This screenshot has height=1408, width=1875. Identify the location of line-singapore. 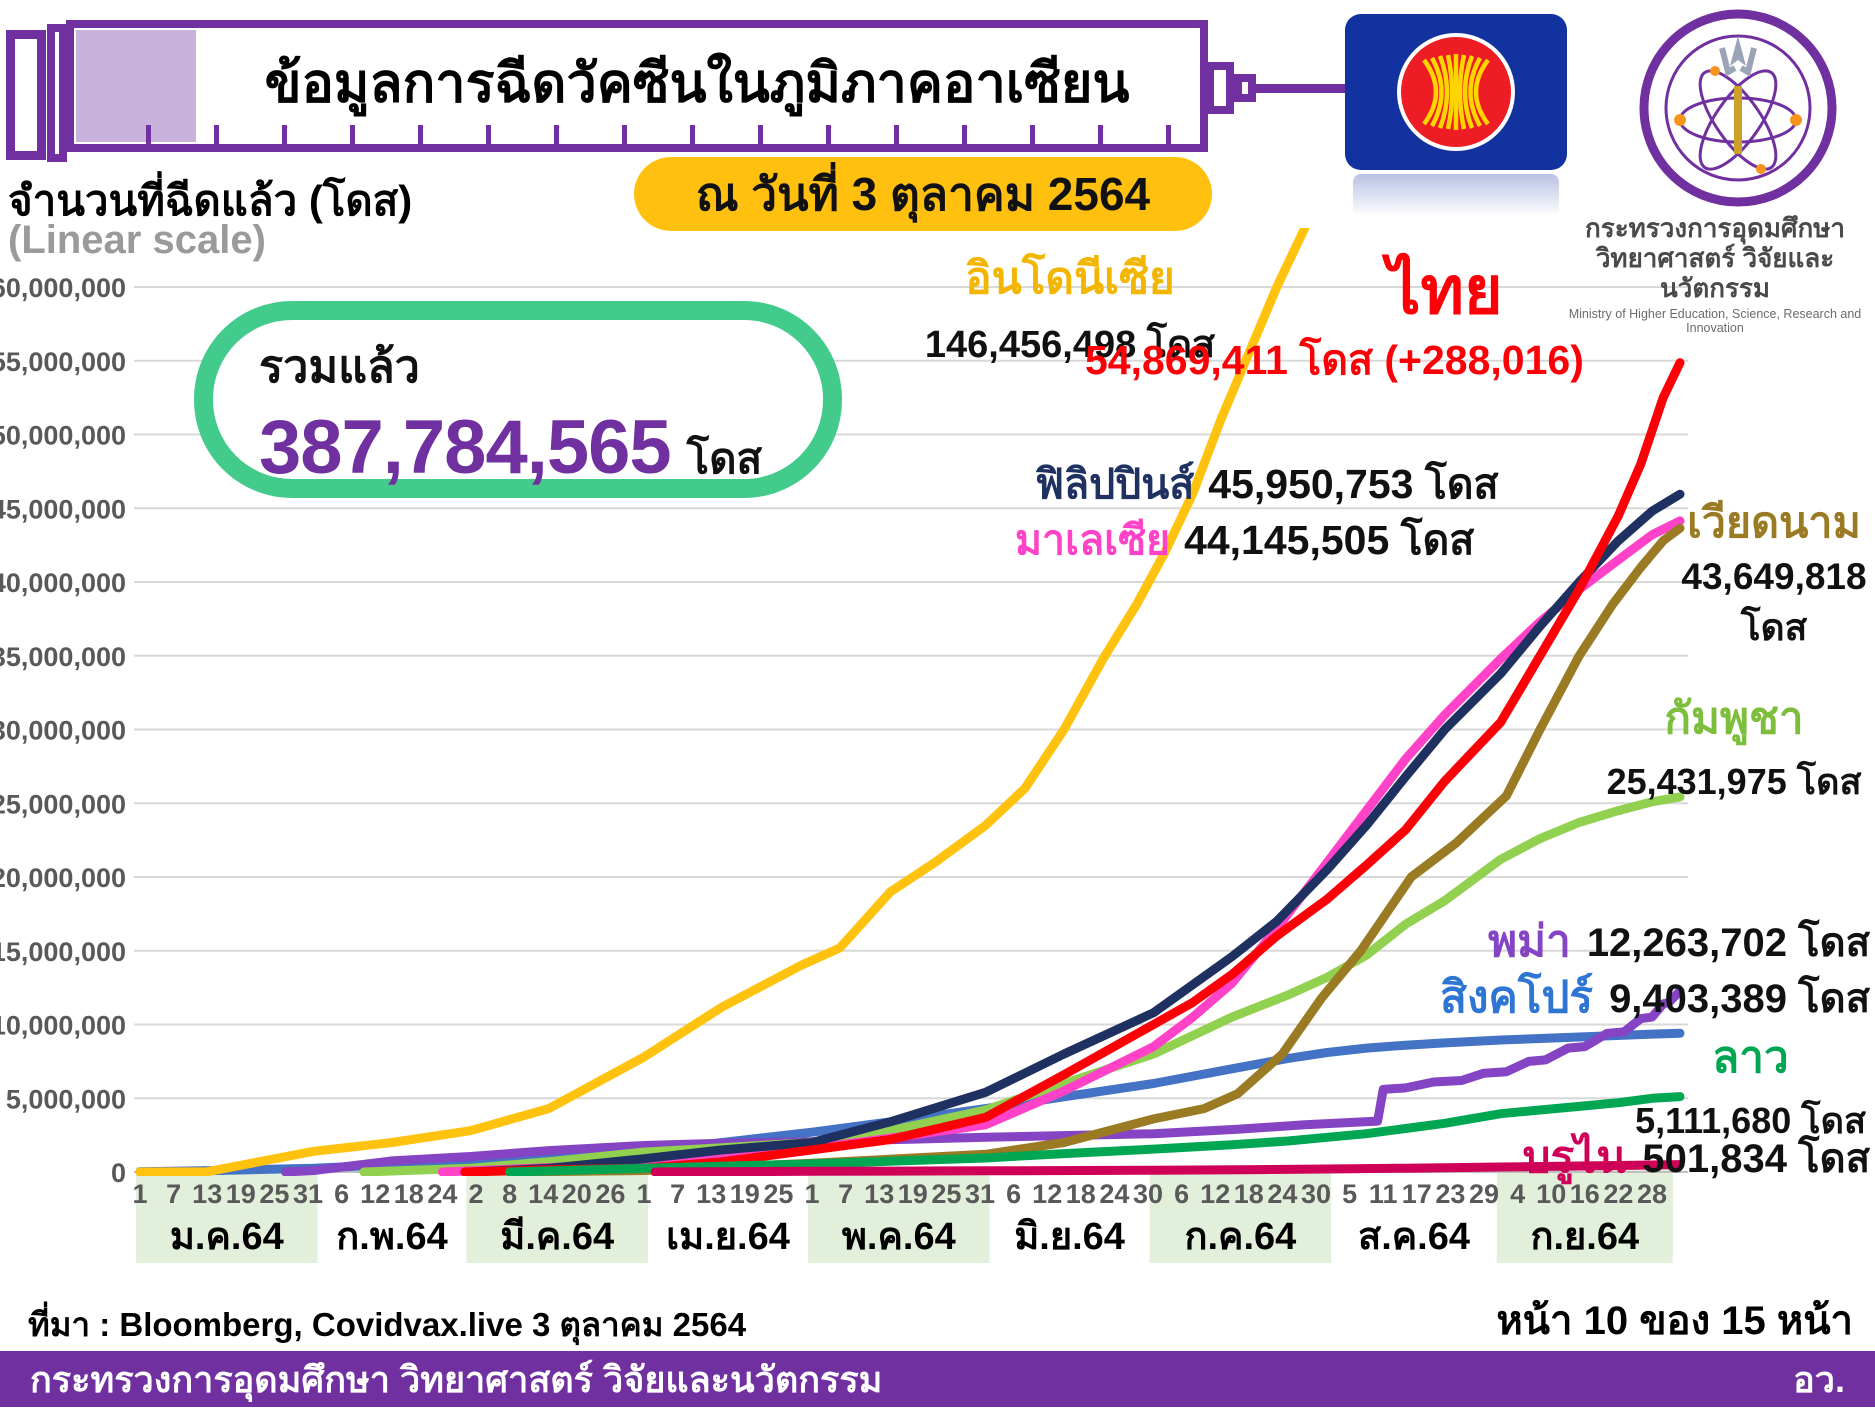
(910, 1102).